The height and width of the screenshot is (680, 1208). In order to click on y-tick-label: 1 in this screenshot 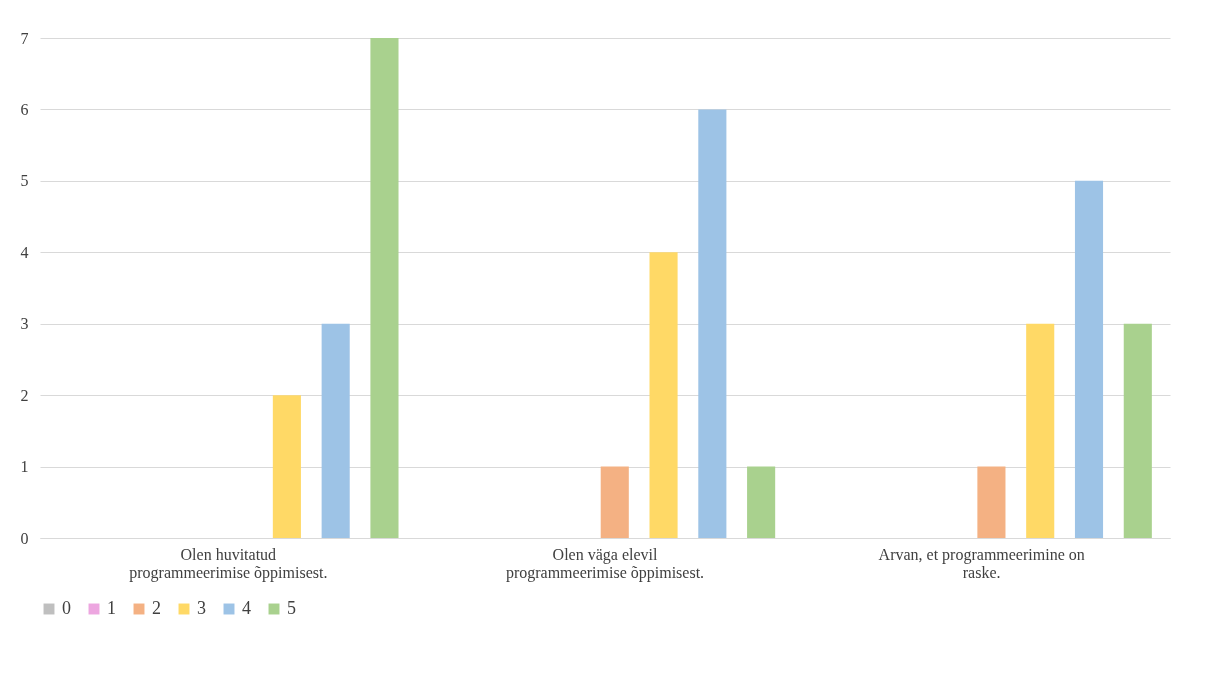, I will do `click(24, 467)`.